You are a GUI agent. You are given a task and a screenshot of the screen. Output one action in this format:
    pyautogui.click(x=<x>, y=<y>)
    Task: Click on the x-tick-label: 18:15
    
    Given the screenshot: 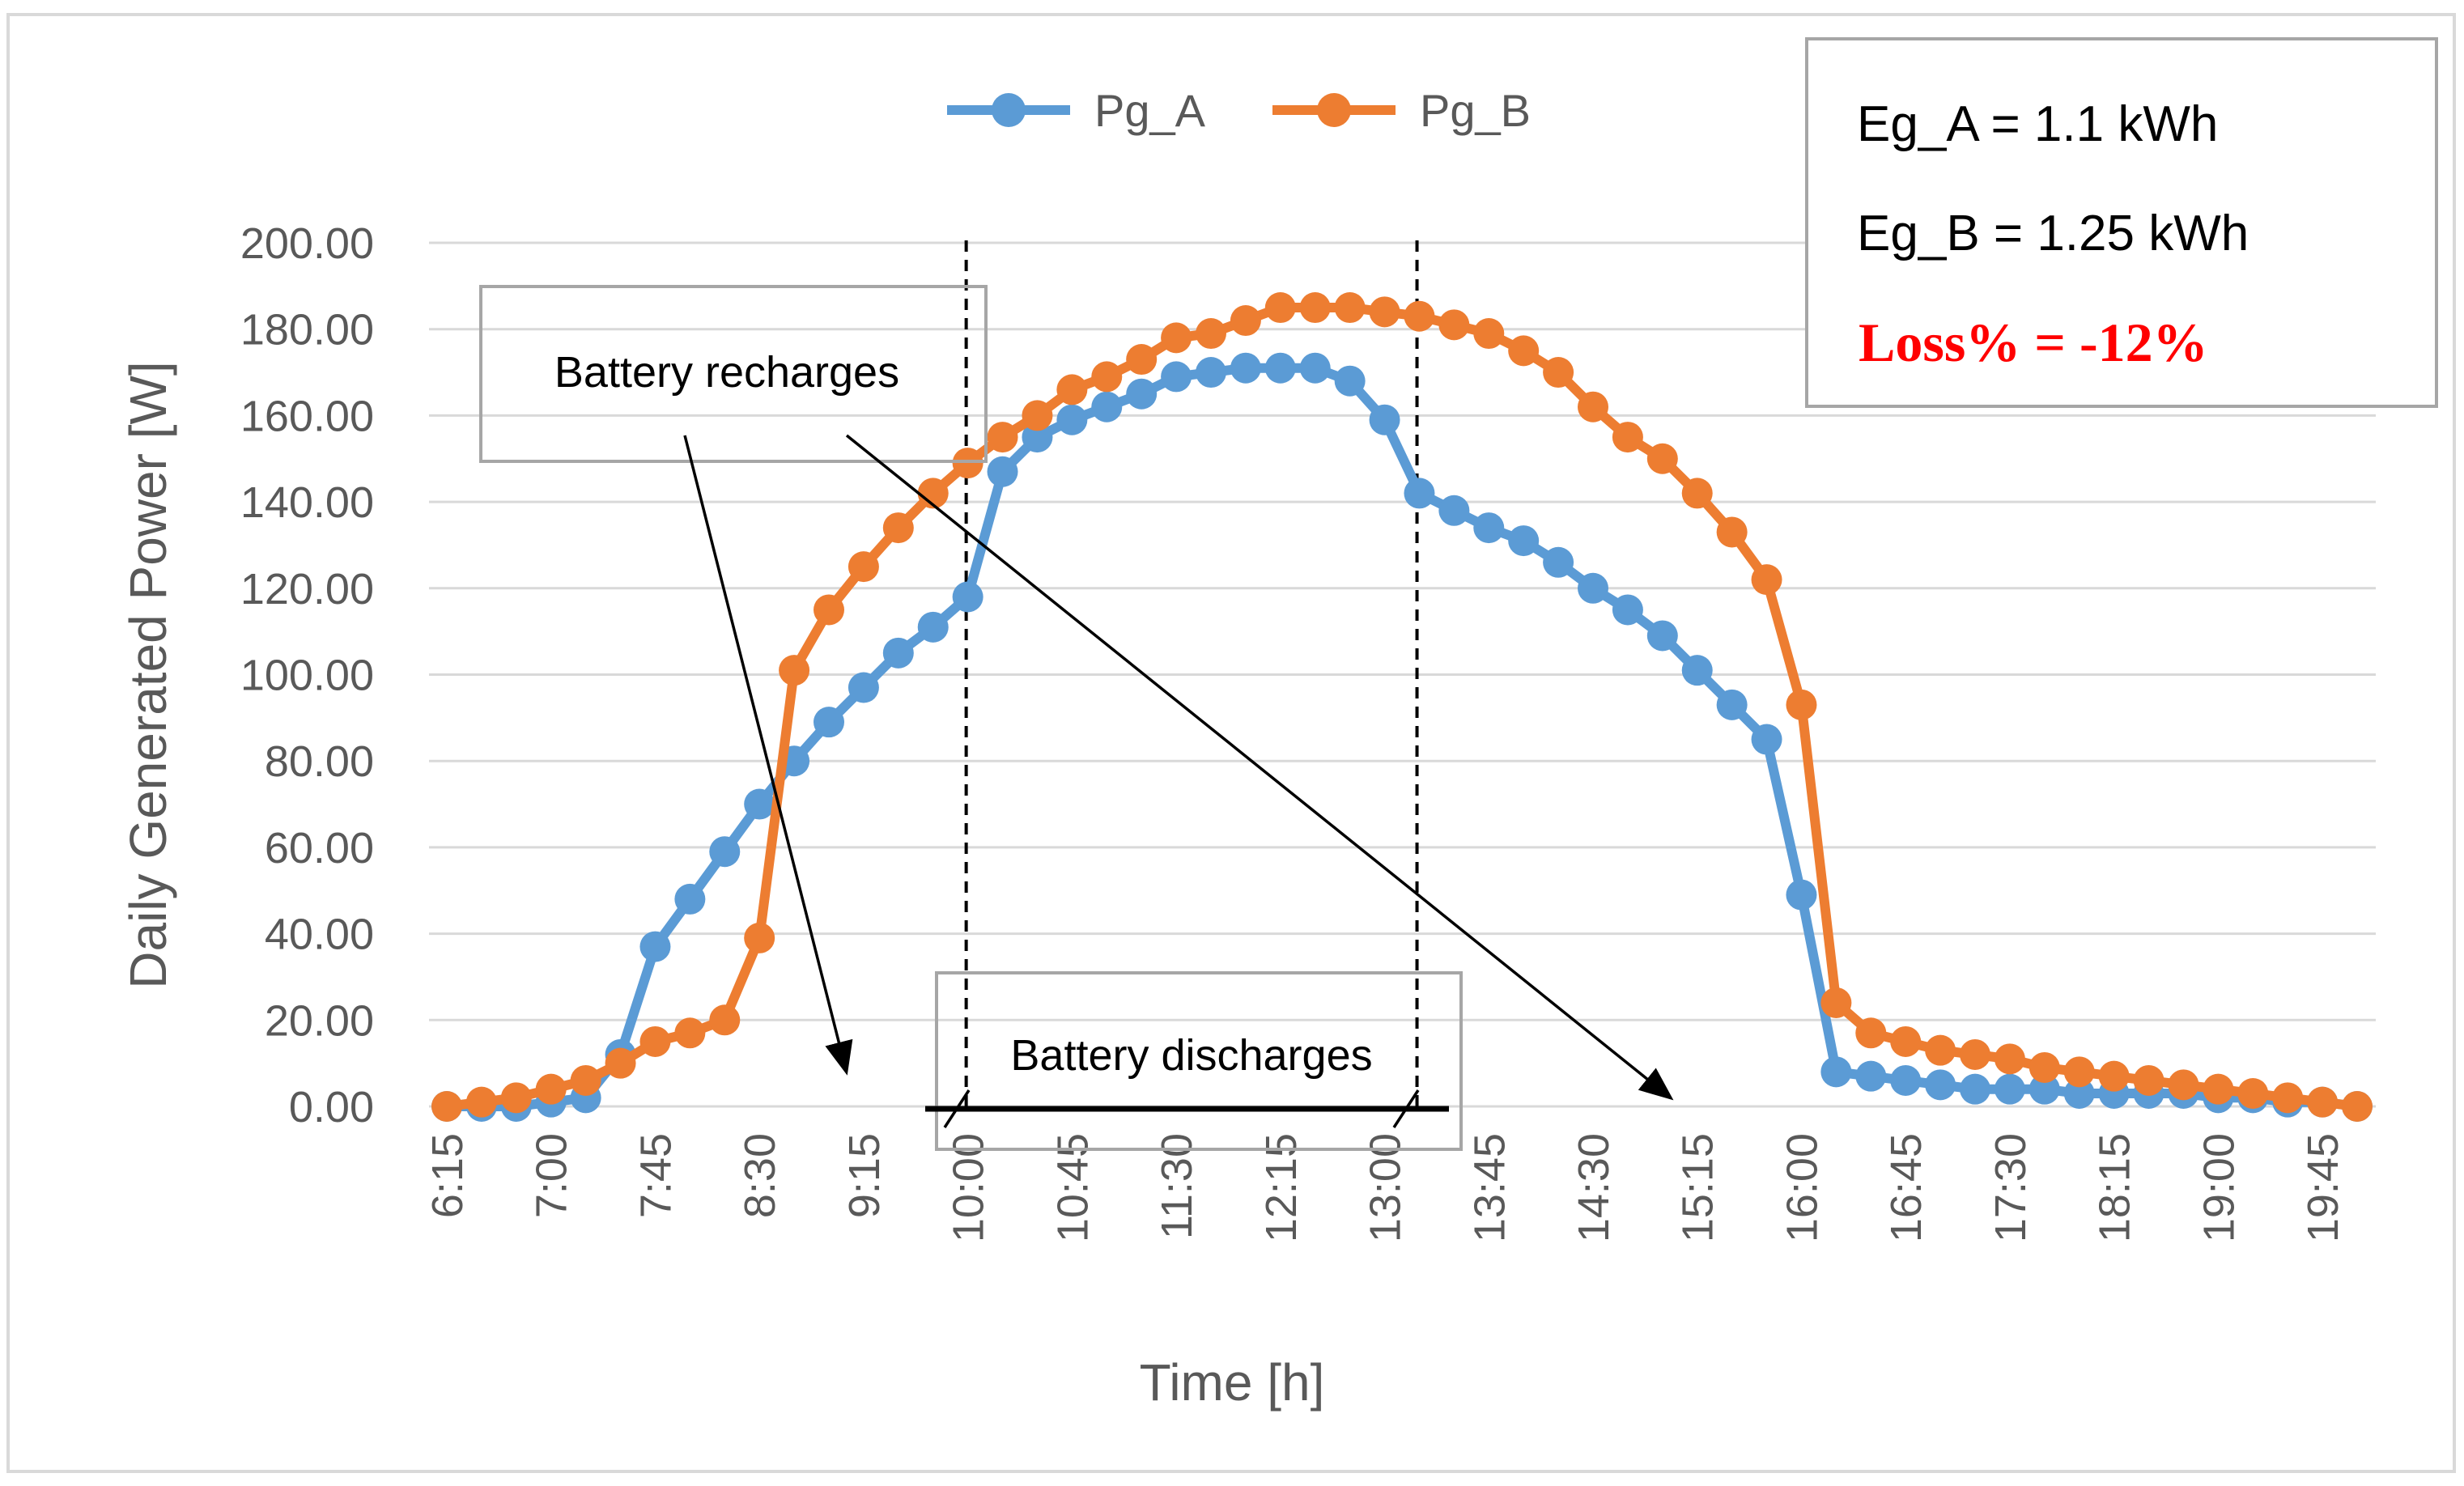 What is the action you would take?
    pyautogui.click(x=2115, y=1188)
    